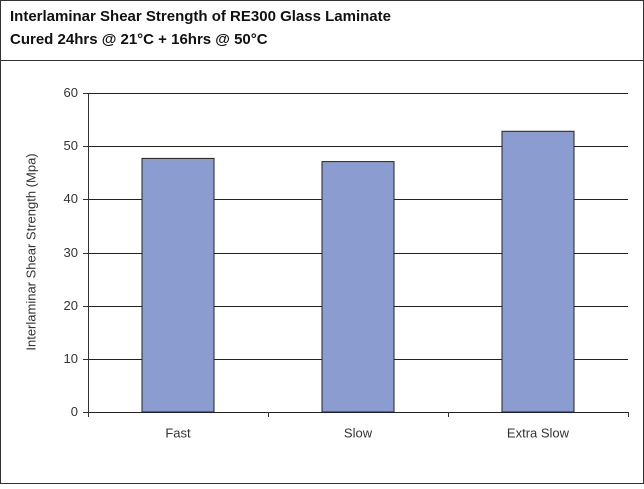 This screenshot has width=644, height=489. I want to click on chart-subtitle: Cured 24hrs @ 21°C + 16hrs @ 50°C, so click(139, 39).